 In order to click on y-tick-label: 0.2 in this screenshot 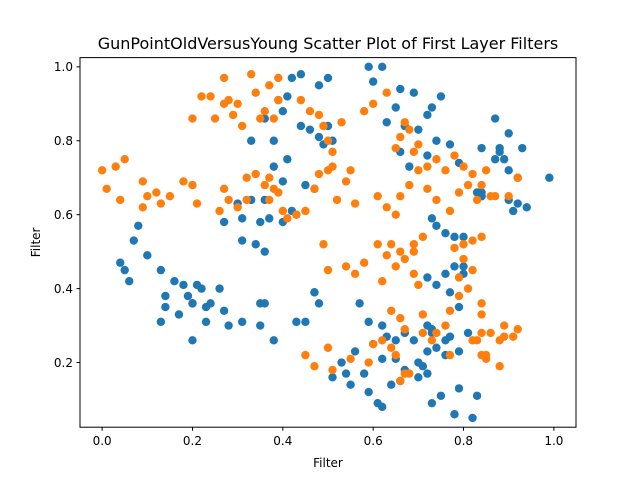, I will do `click(63, 363)`.